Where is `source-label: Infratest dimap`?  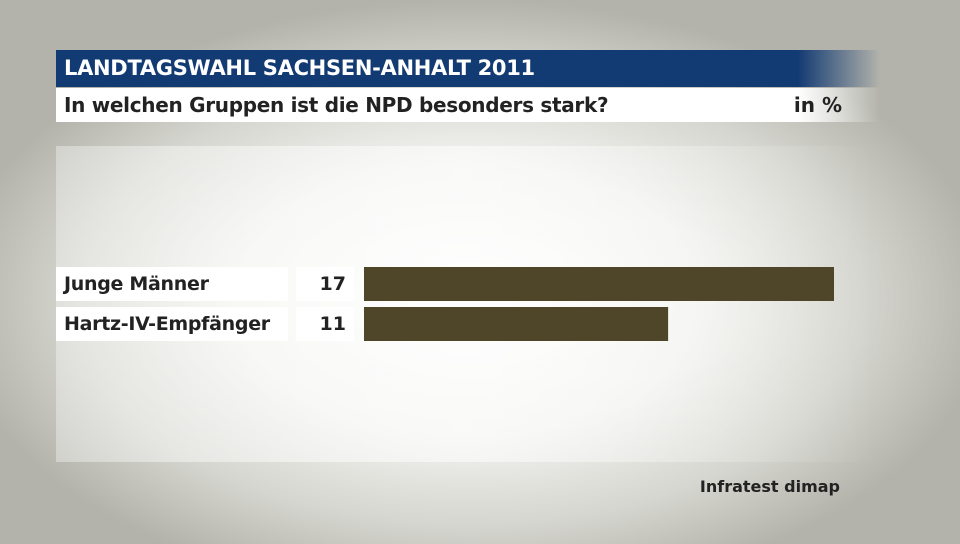 source-label: Infratest dimap is located at coordinates (769, 486).